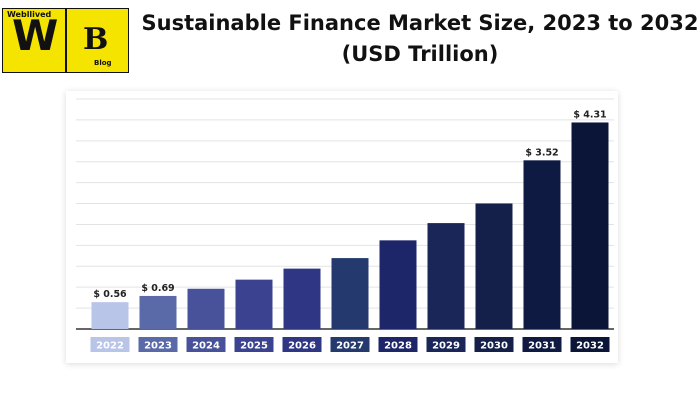 This screenshot has width=700, height=400. Describe the element at coordinates (302, 298) in the screenshot. I see `bar-2026` at that location.